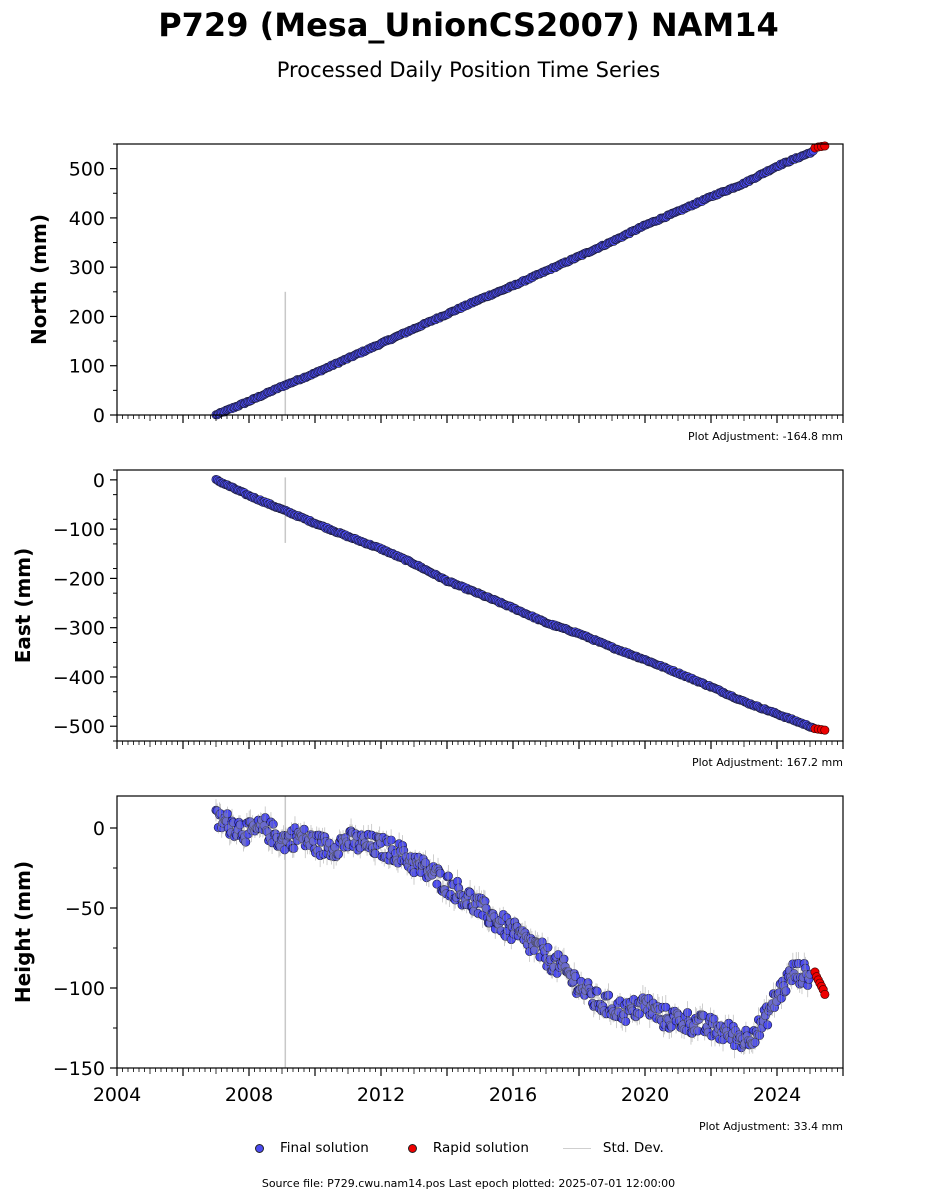 This screenshot has width=937, height=1200. Describe the element at coordinates (23, 932) in the screenshot. I see `y-axis-label: Height (mm)` at that location.